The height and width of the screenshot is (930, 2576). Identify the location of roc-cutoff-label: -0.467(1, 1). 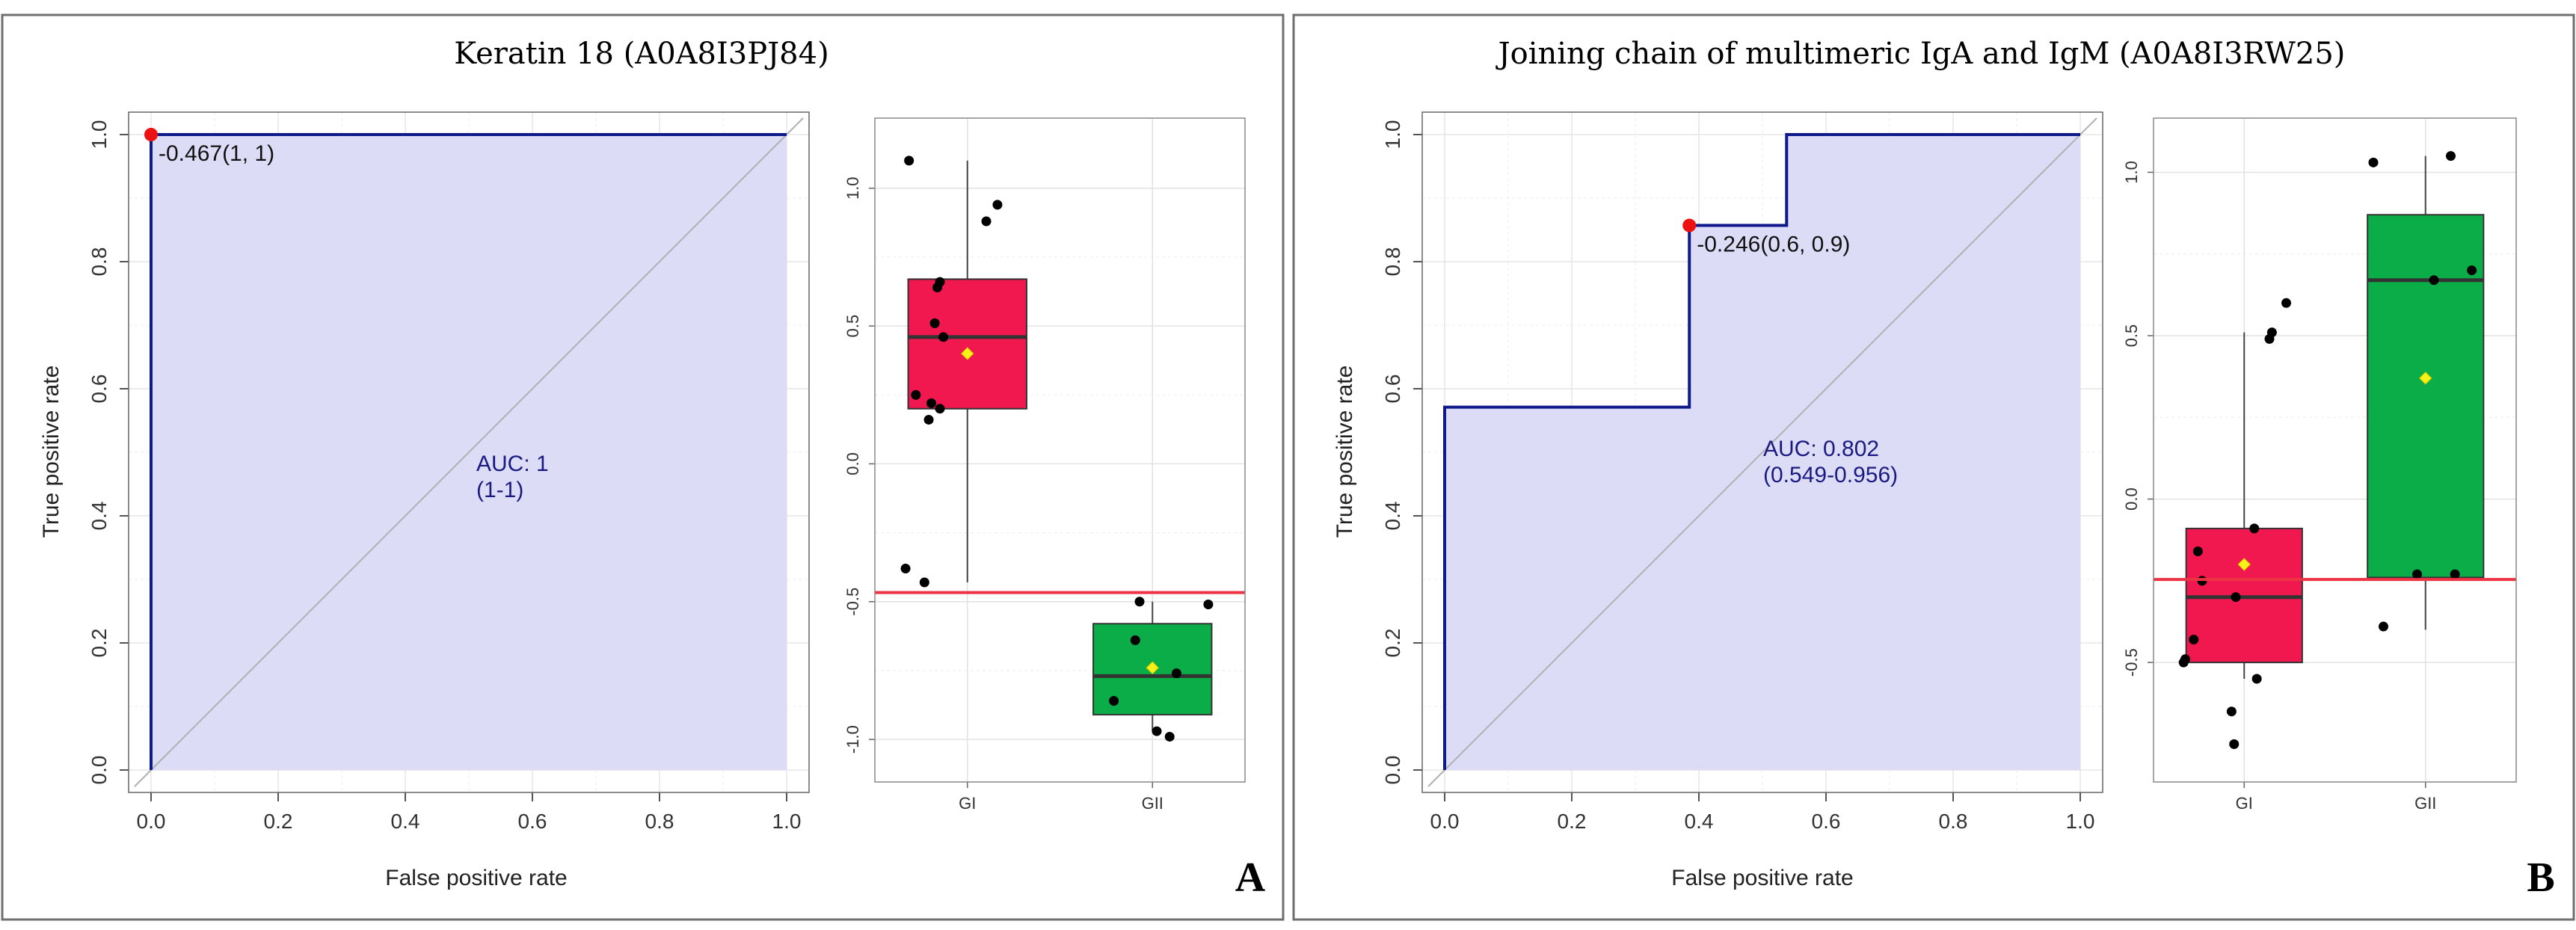
(216, 153).